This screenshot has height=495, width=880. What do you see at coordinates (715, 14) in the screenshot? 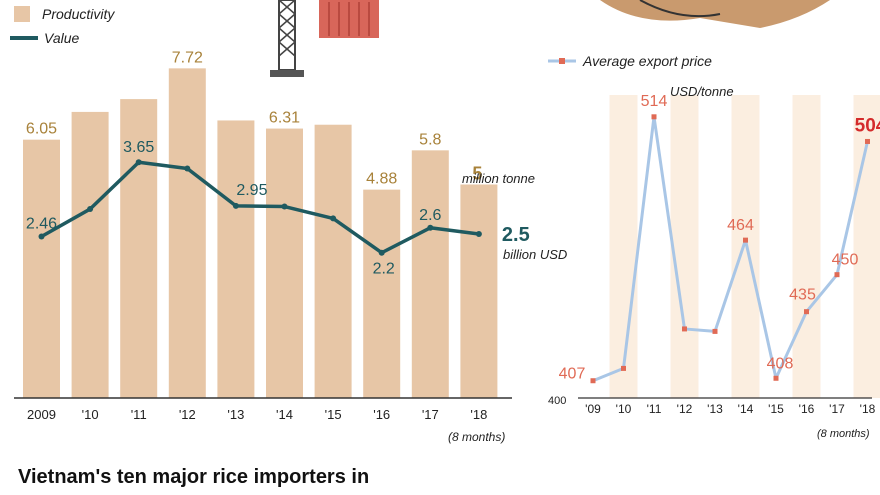
I see `rice-bowl-illustration` at bounding box center [715, 14].